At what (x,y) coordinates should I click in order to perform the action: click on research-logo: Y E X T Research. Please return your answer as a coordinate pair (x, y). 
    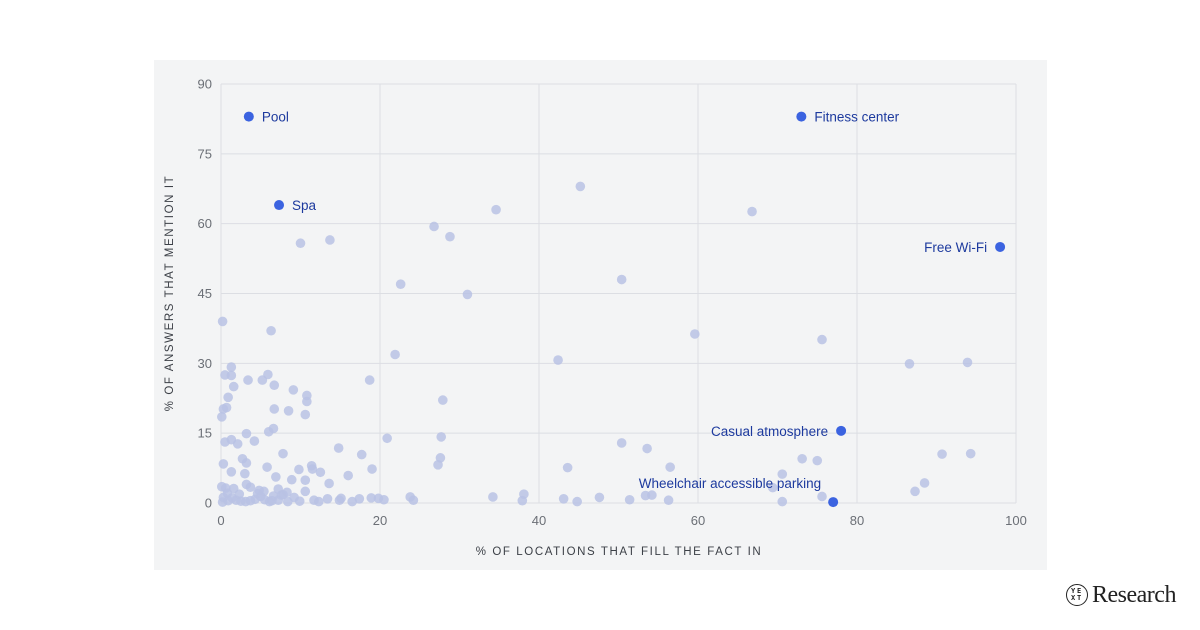
    Looking at the image, I should click on (1121, 595).